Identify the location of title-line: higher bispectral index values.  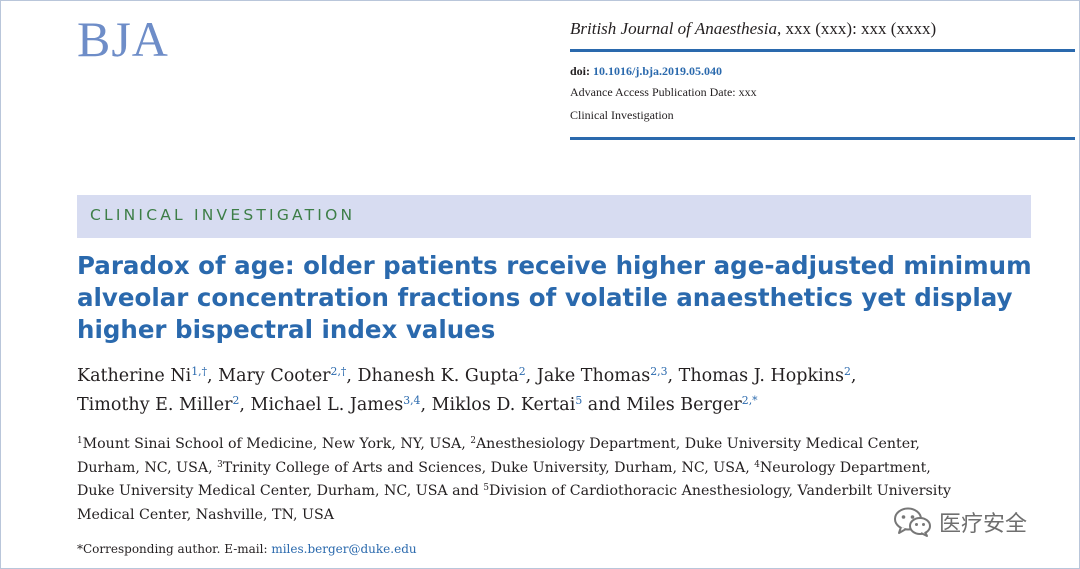
(286, 329).